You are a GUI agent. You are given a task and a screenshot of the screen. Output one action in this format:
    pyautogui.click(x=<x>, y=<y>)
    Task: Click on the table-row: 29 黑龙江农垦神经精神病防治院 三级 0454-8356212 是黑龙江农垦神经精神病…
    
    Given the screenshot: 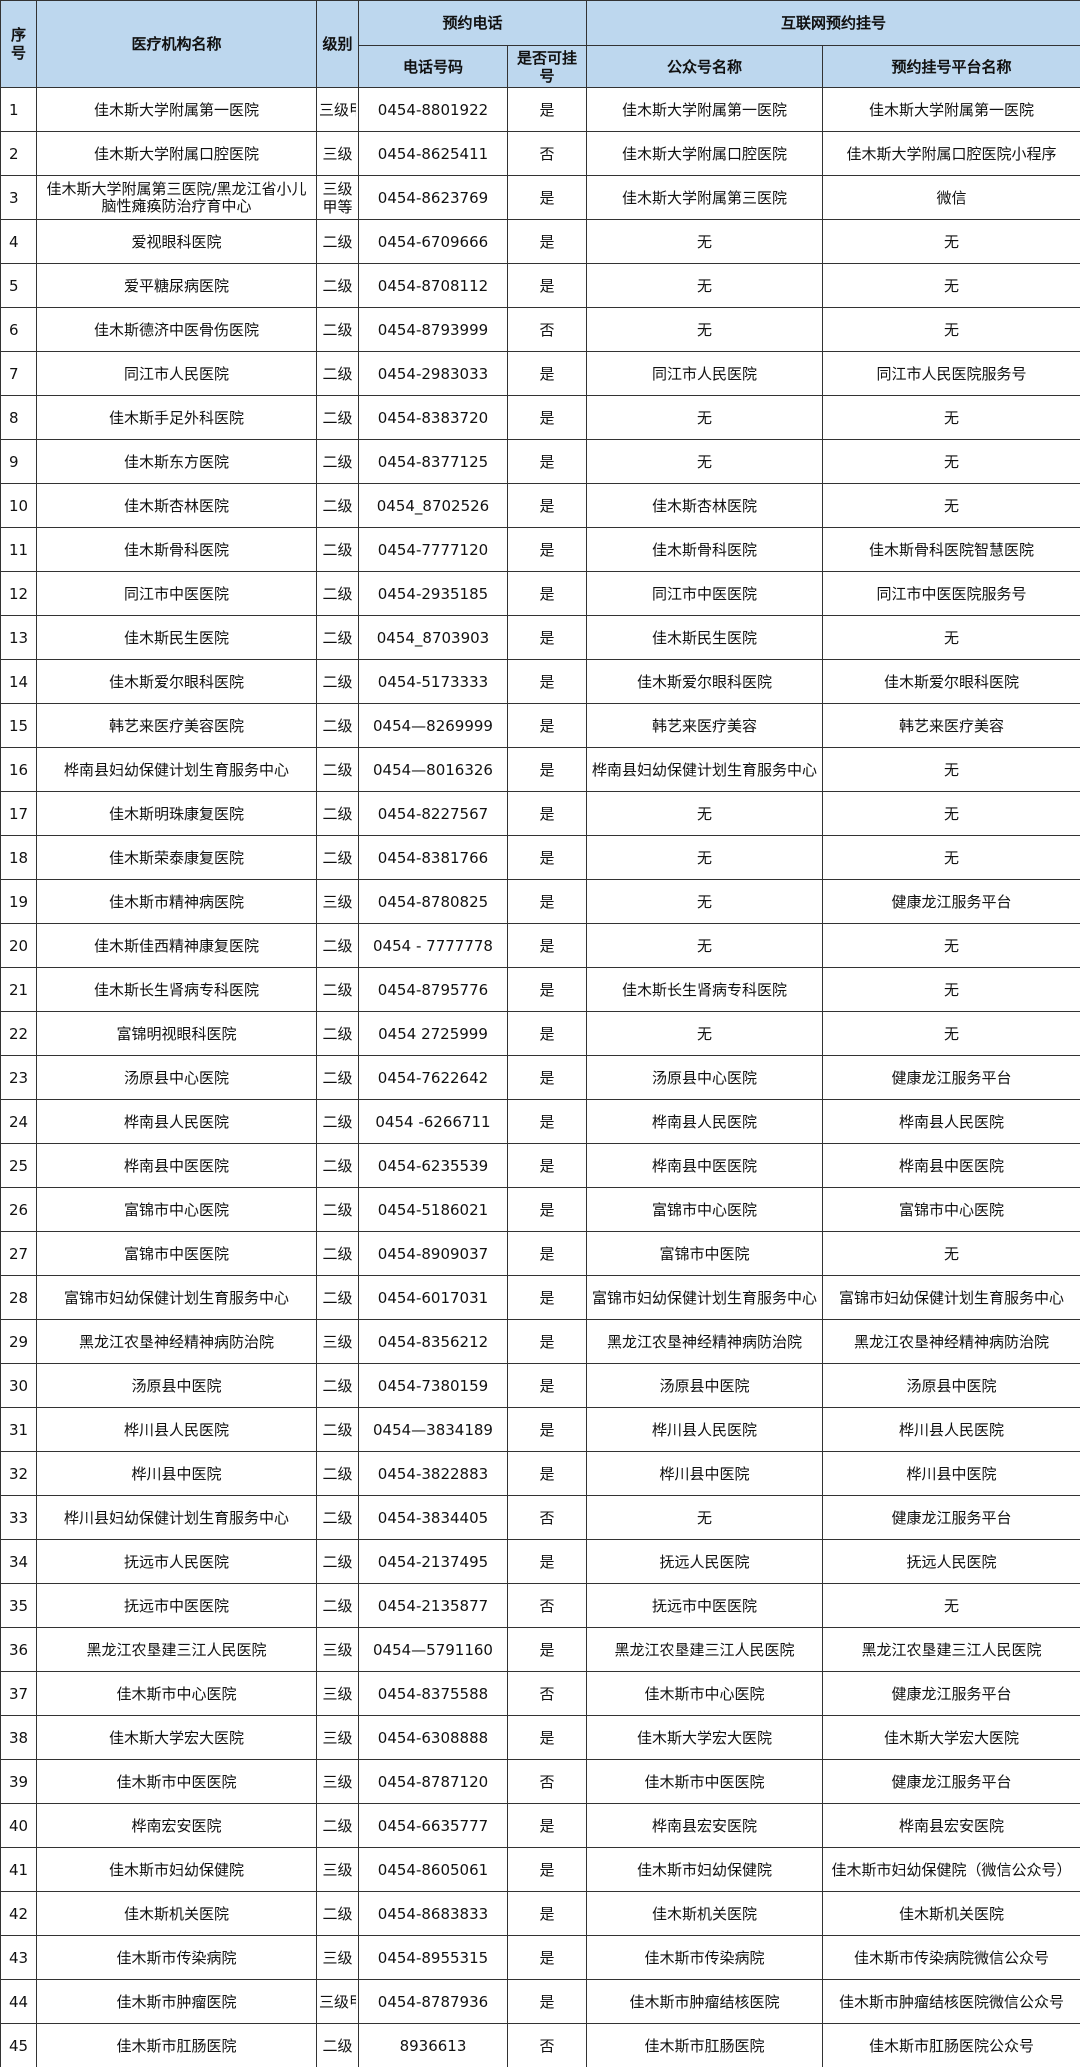 What is the action you would take?
    pyautogui.click(x=540, y=1341)
    